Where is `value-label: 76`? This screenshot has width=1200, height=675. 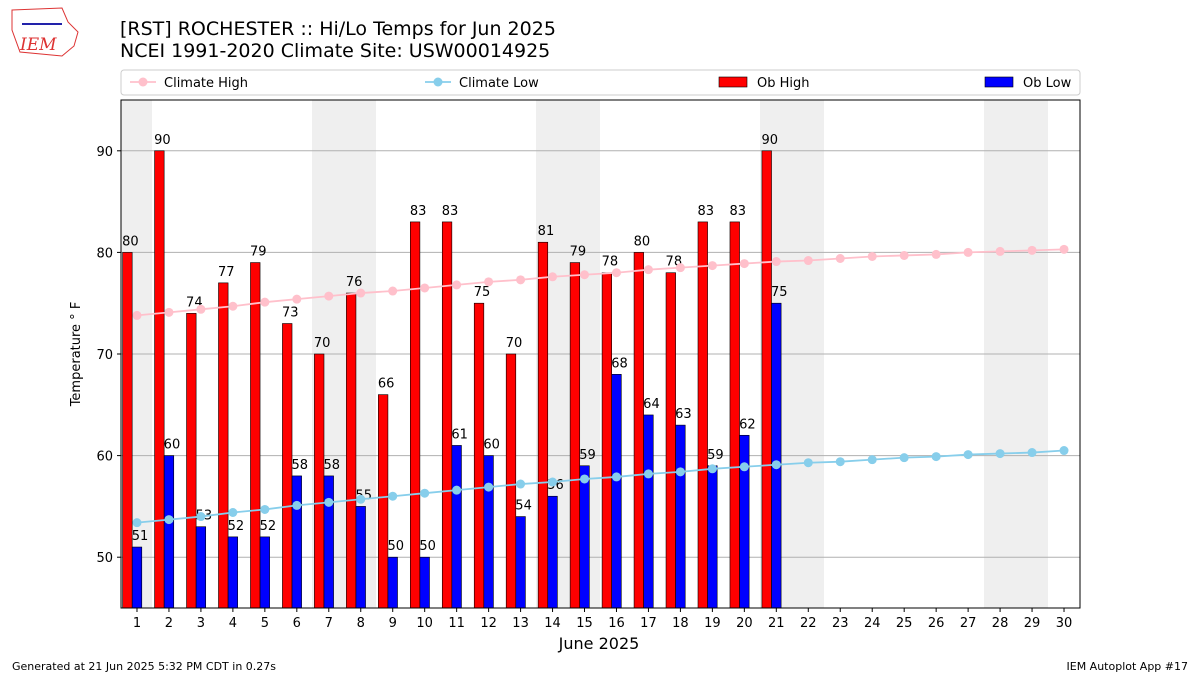 value-label: 76 is located at coordinates (354, 282).